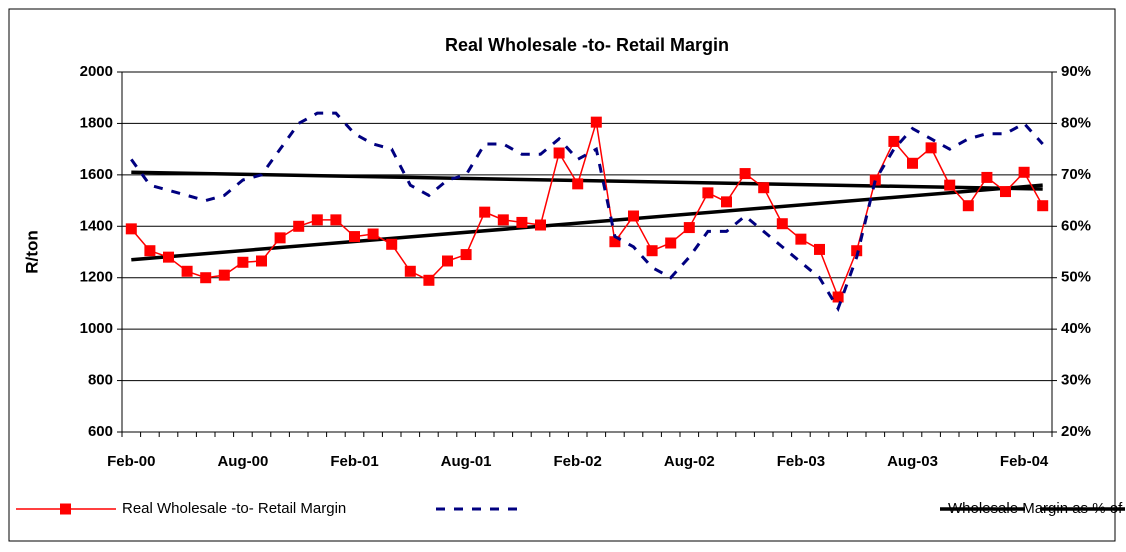 The image size is (1126, 552). Describe the element at coordinates (1076, 225) in the screenshot. I see `y2-tick-label: 60%` at that location.